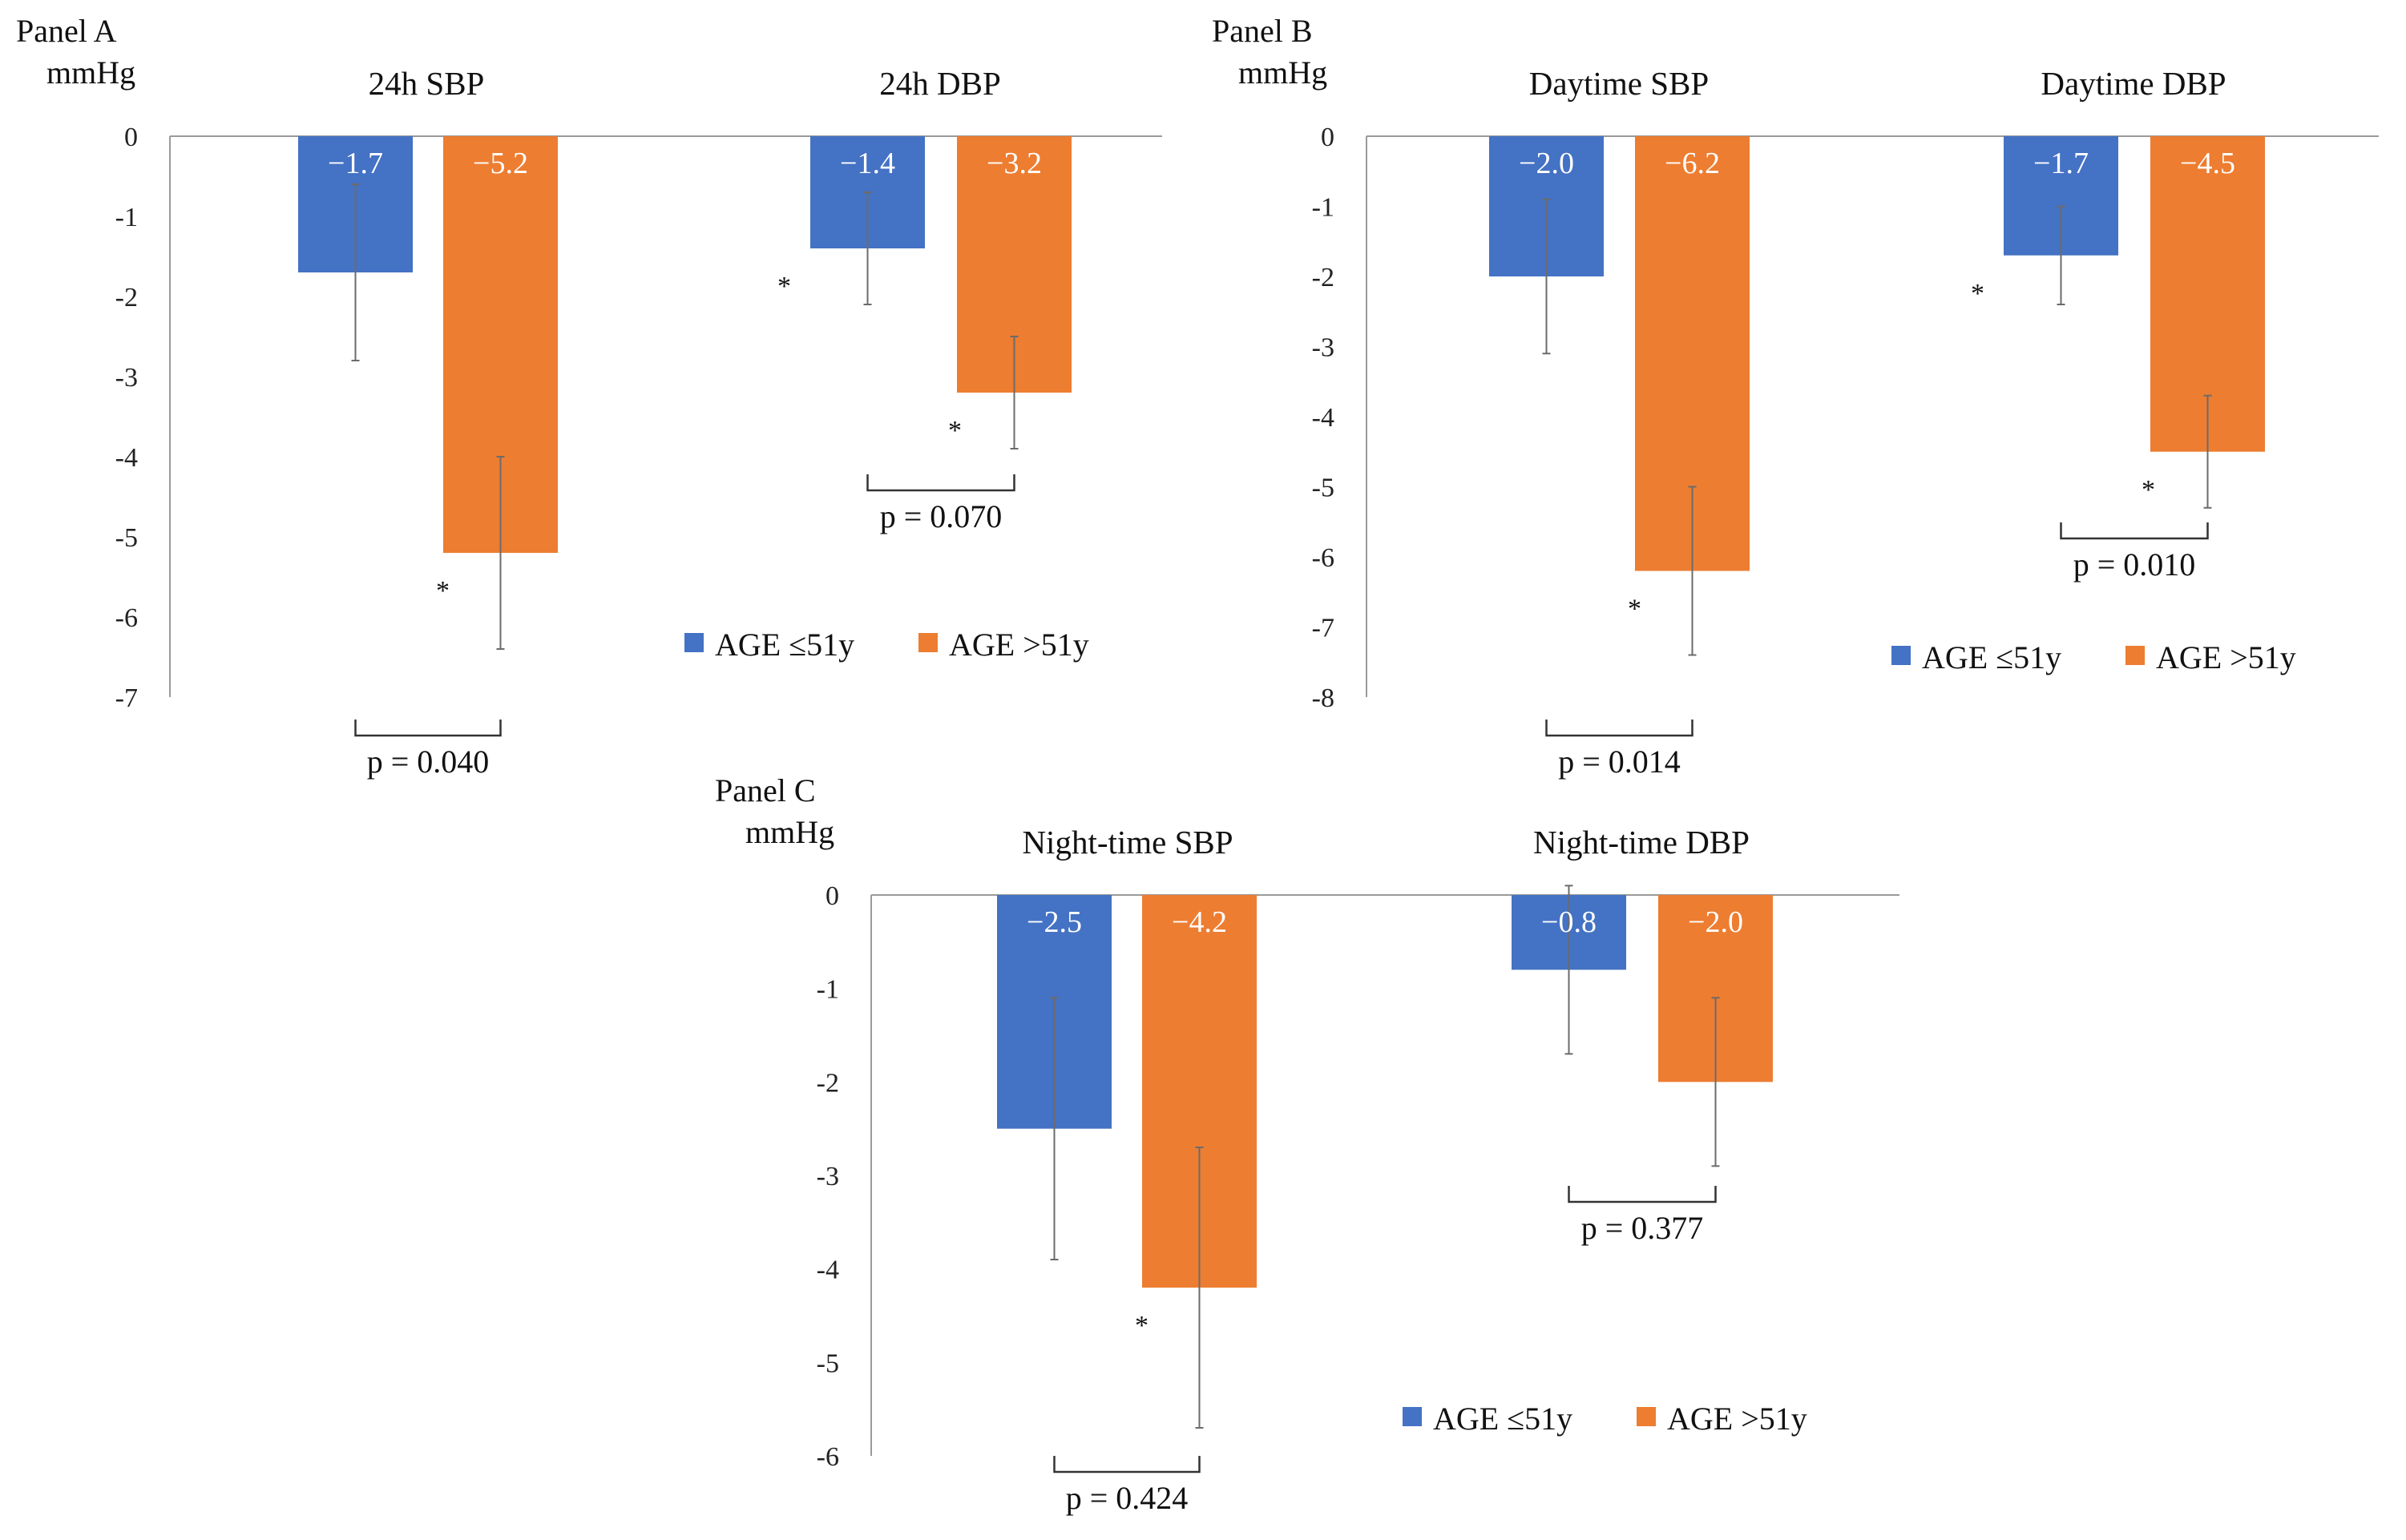  What do you see at coordinates (1199, 922) in the screenshot?
I see `data-label: −4.2` at bounding box center [1199, 922].